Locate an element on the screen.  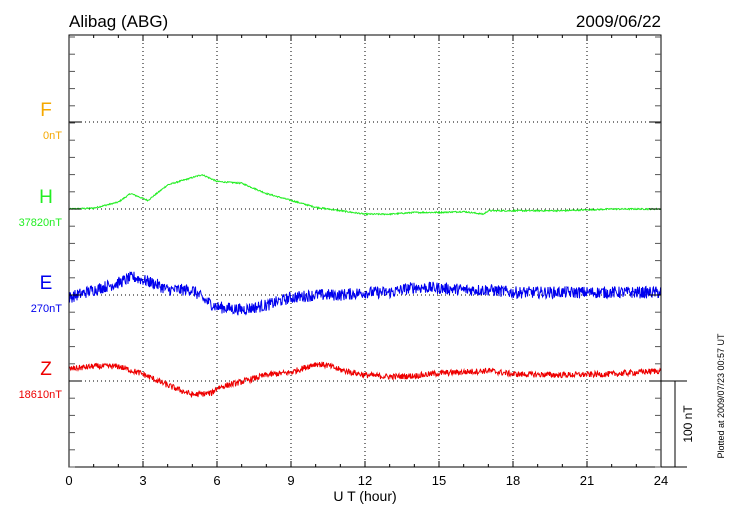
series-baseline-z: 18610nT is located at coordinates (41, 395).